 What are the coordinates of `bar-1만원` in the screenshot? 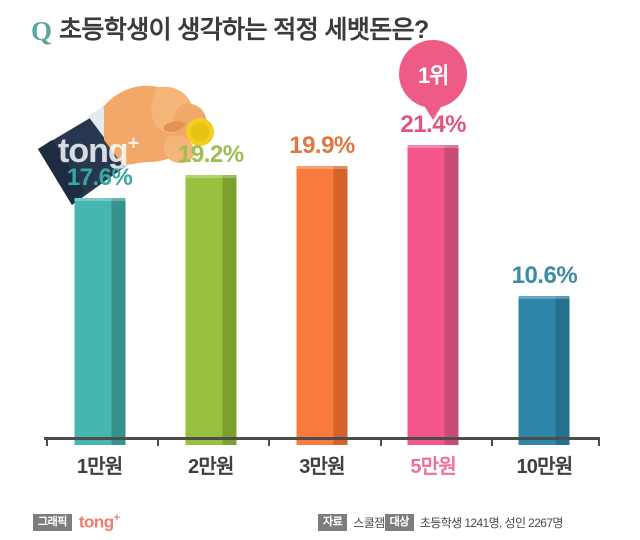 It's located at (100, 321).